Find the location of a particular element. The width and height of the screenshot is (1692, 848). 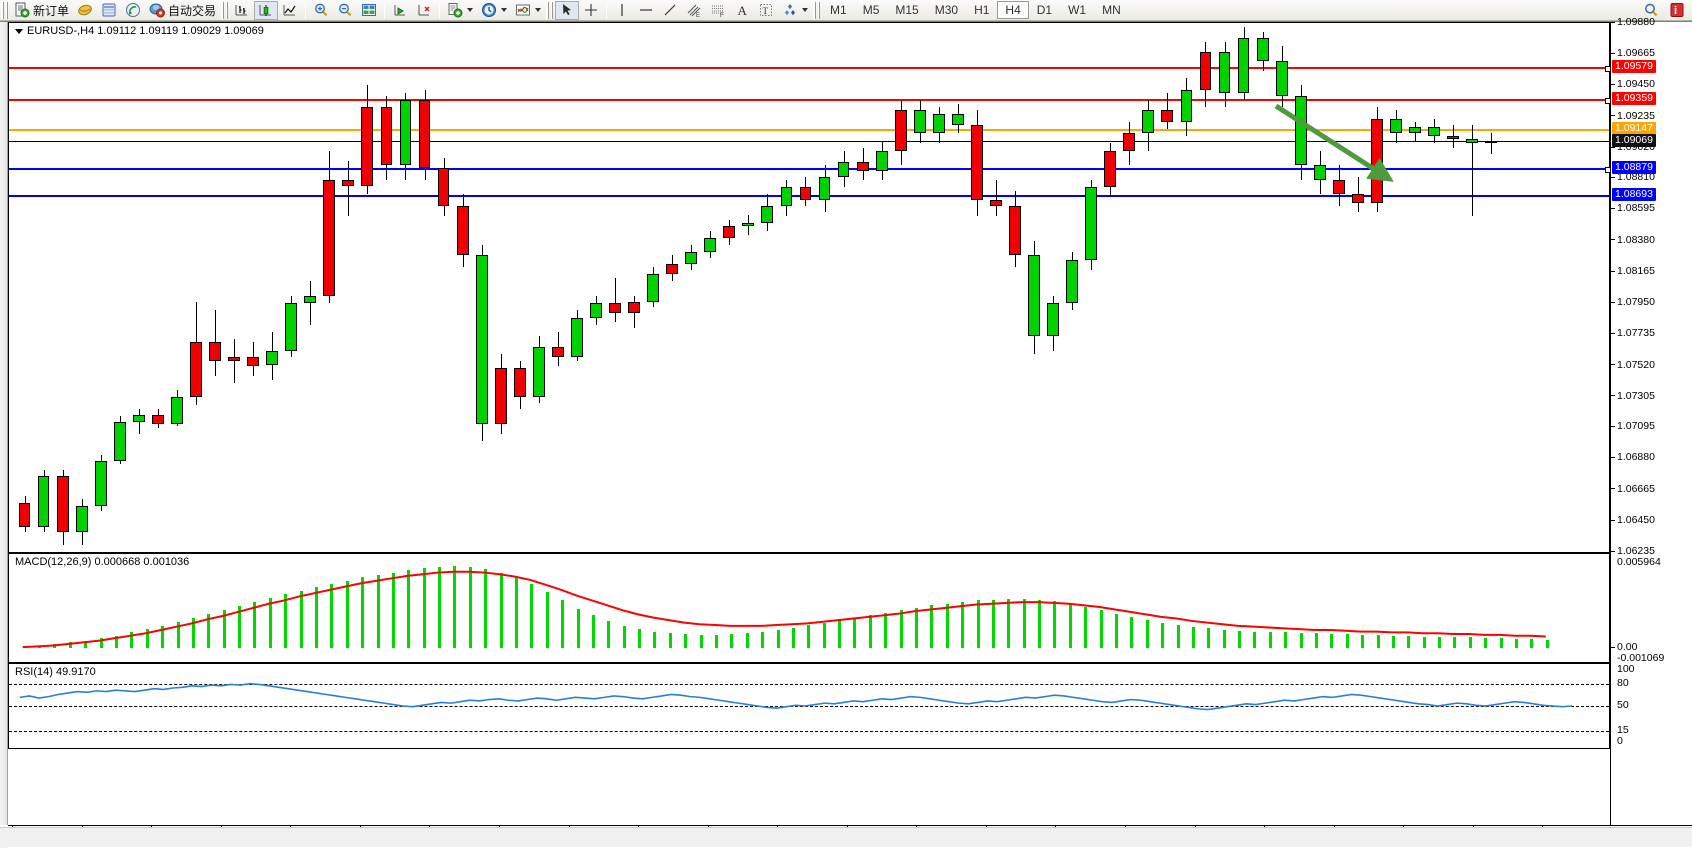

trendline-button is located at coordinates (670, 10).